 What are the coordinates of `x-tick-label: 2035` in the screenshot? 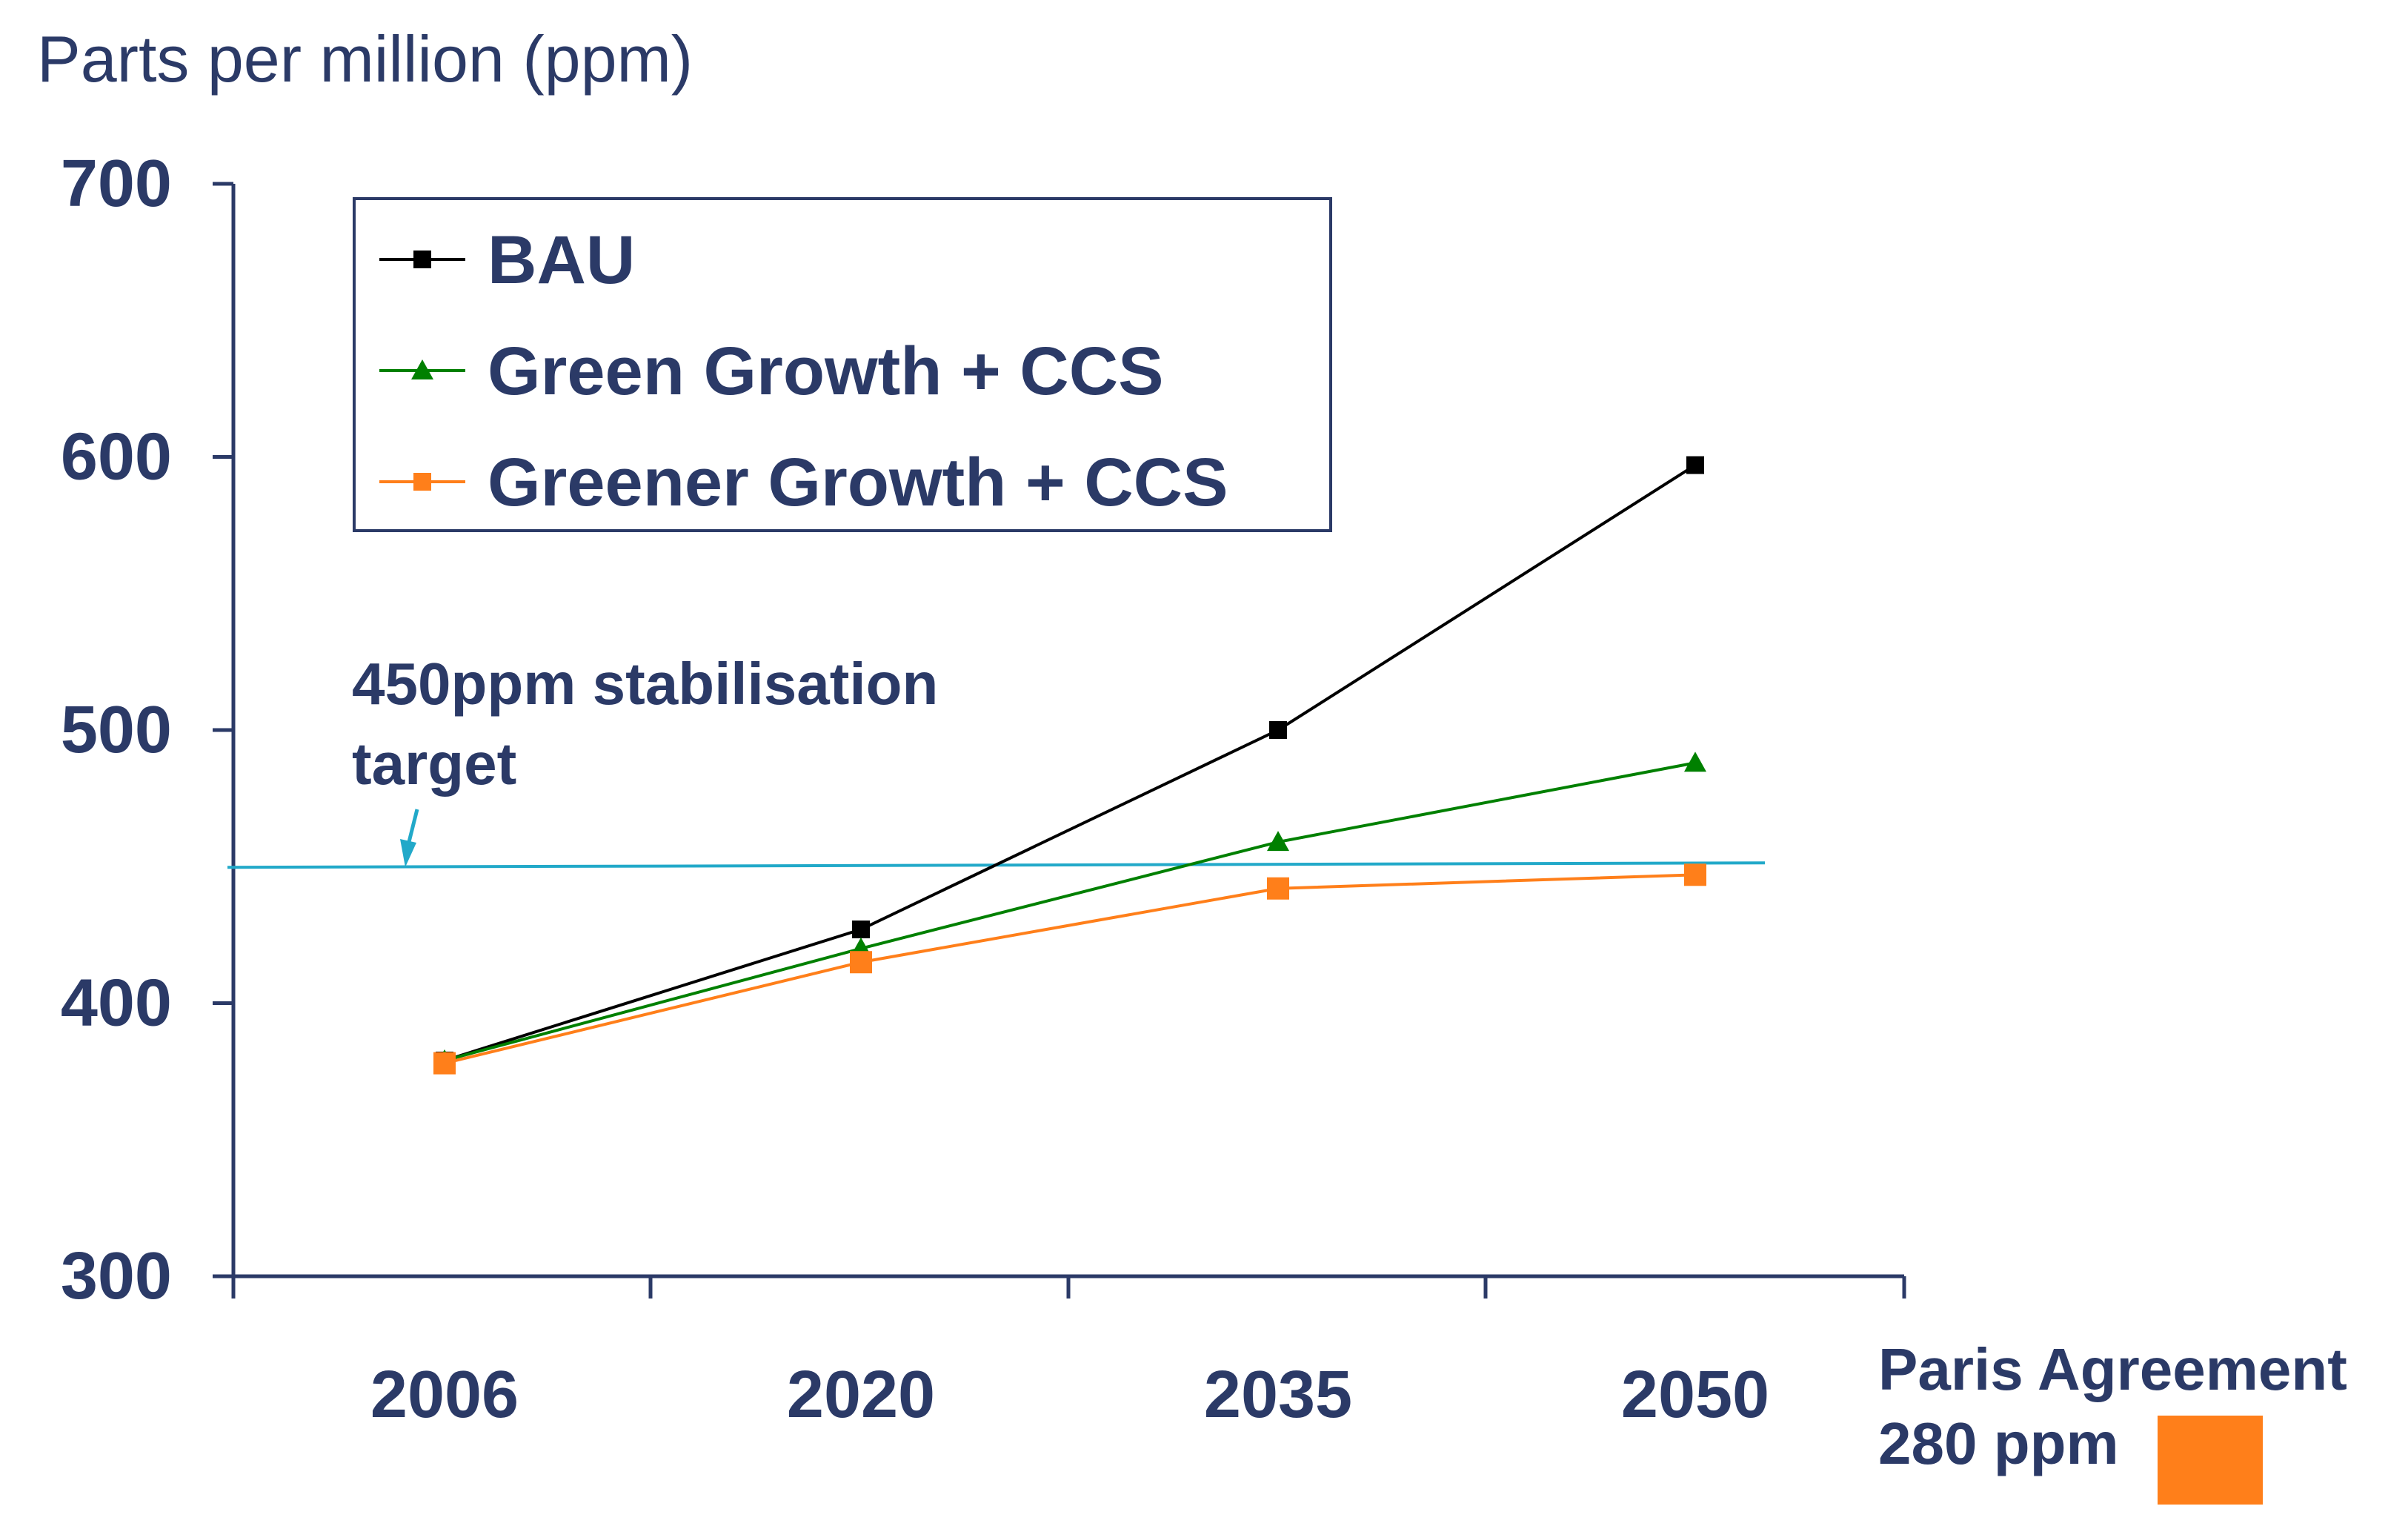 It's located at (1278, 1395).